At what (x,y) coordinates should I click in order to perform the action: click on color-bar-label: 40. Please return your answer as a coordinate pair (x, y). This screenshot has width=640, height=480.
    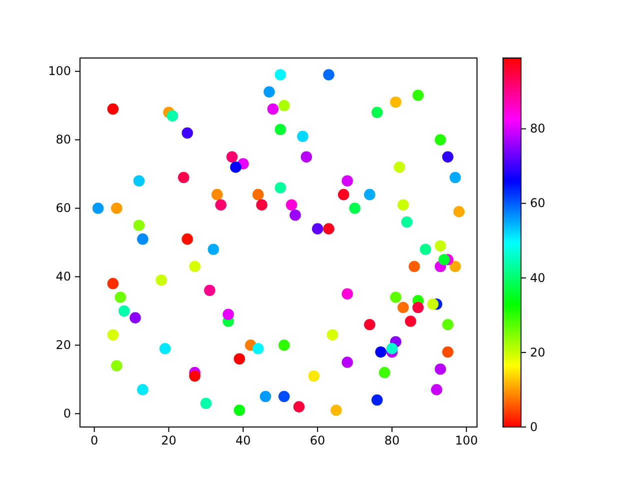
    Looking at the image, I should click on (538, 277).